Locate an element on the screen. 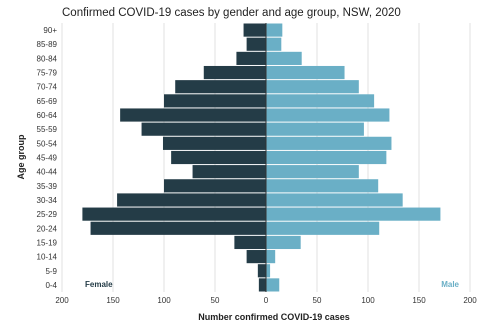 Image resolution: width=478 pixels, height=324 pixels. y-tick-label: 65-69 is located at coordinates (47, 101).